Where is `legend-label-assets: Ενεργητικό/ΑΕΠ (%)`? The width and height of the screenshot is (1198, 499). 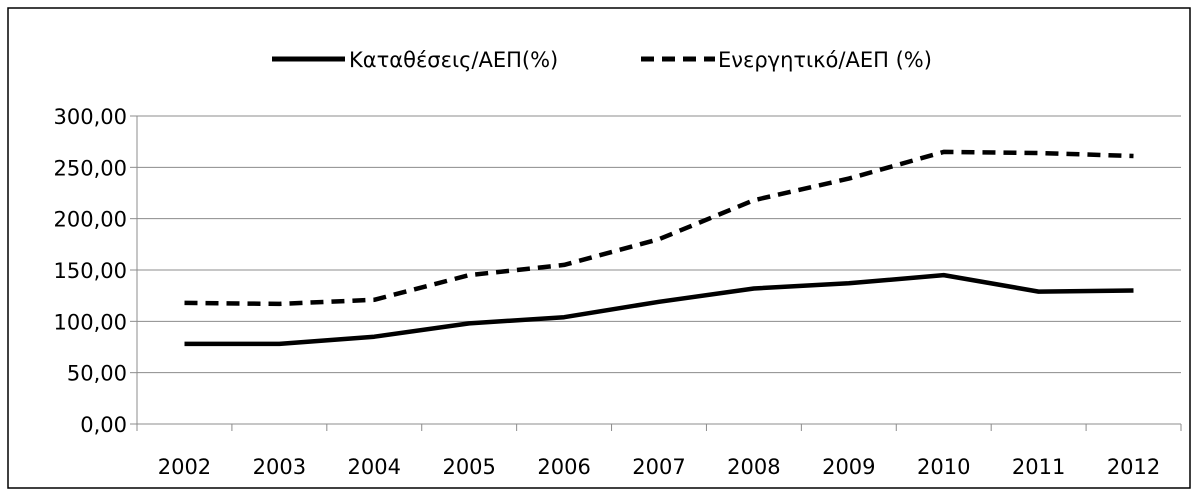 legend-label-assets: Ενεργητικό/ΑΕΠ (%) is located at coordinates (825, 60).